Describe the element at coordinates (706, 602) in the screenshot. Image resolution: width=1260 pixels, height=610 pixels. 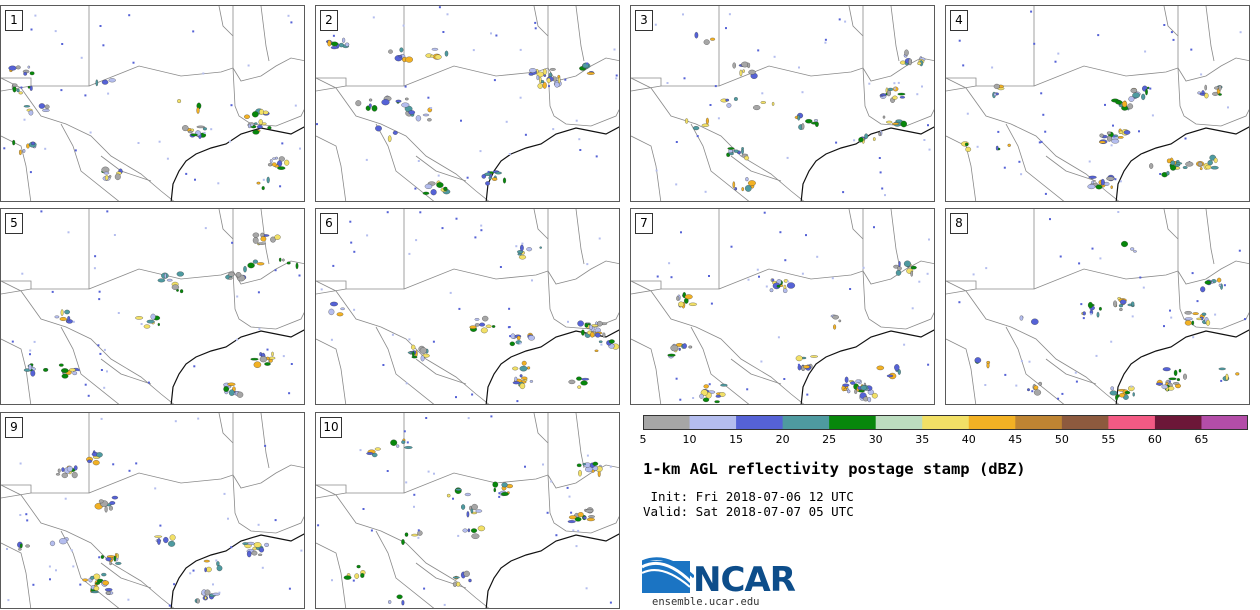
I see `site-url: ensemble.ucar.edu` at that location.